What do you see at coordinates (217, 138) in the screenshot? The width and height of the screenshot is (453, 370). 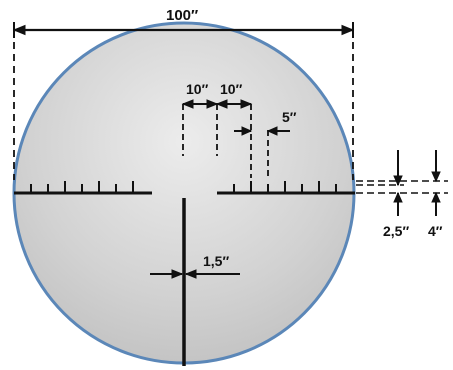 I see `dimension-gap-lines` at bounding box center [217, 138].